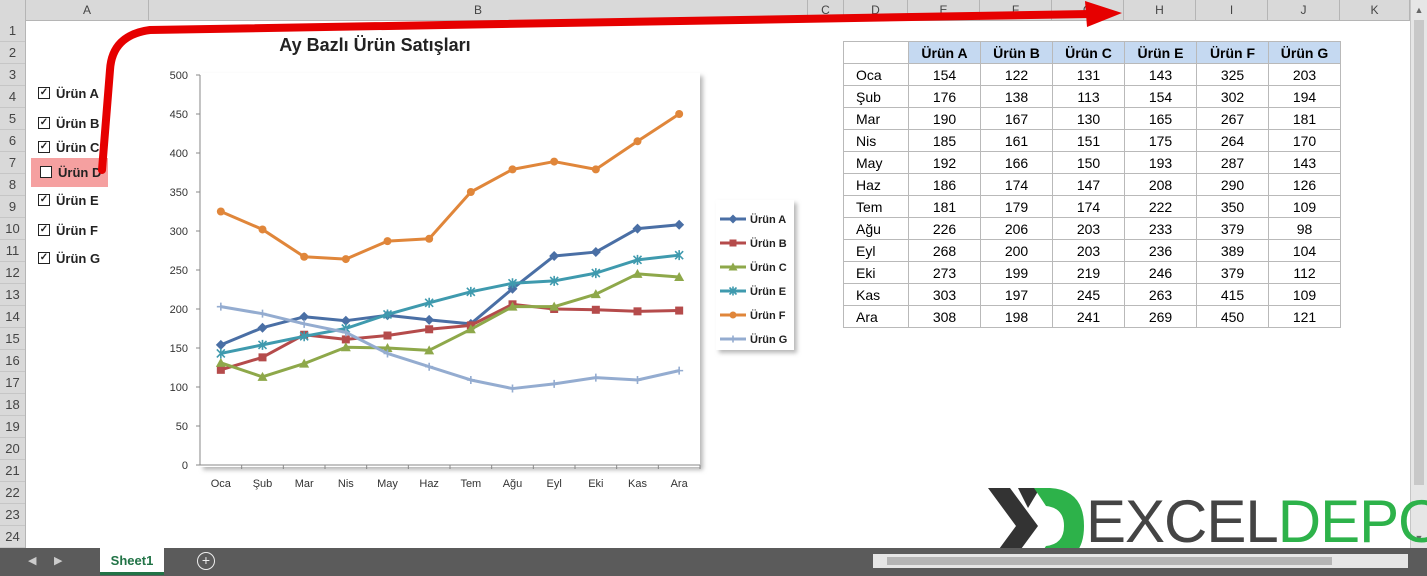  Describe the element at coordinates (944, 228) in the screenshot. I see `table-value-cell: 226` at that location.